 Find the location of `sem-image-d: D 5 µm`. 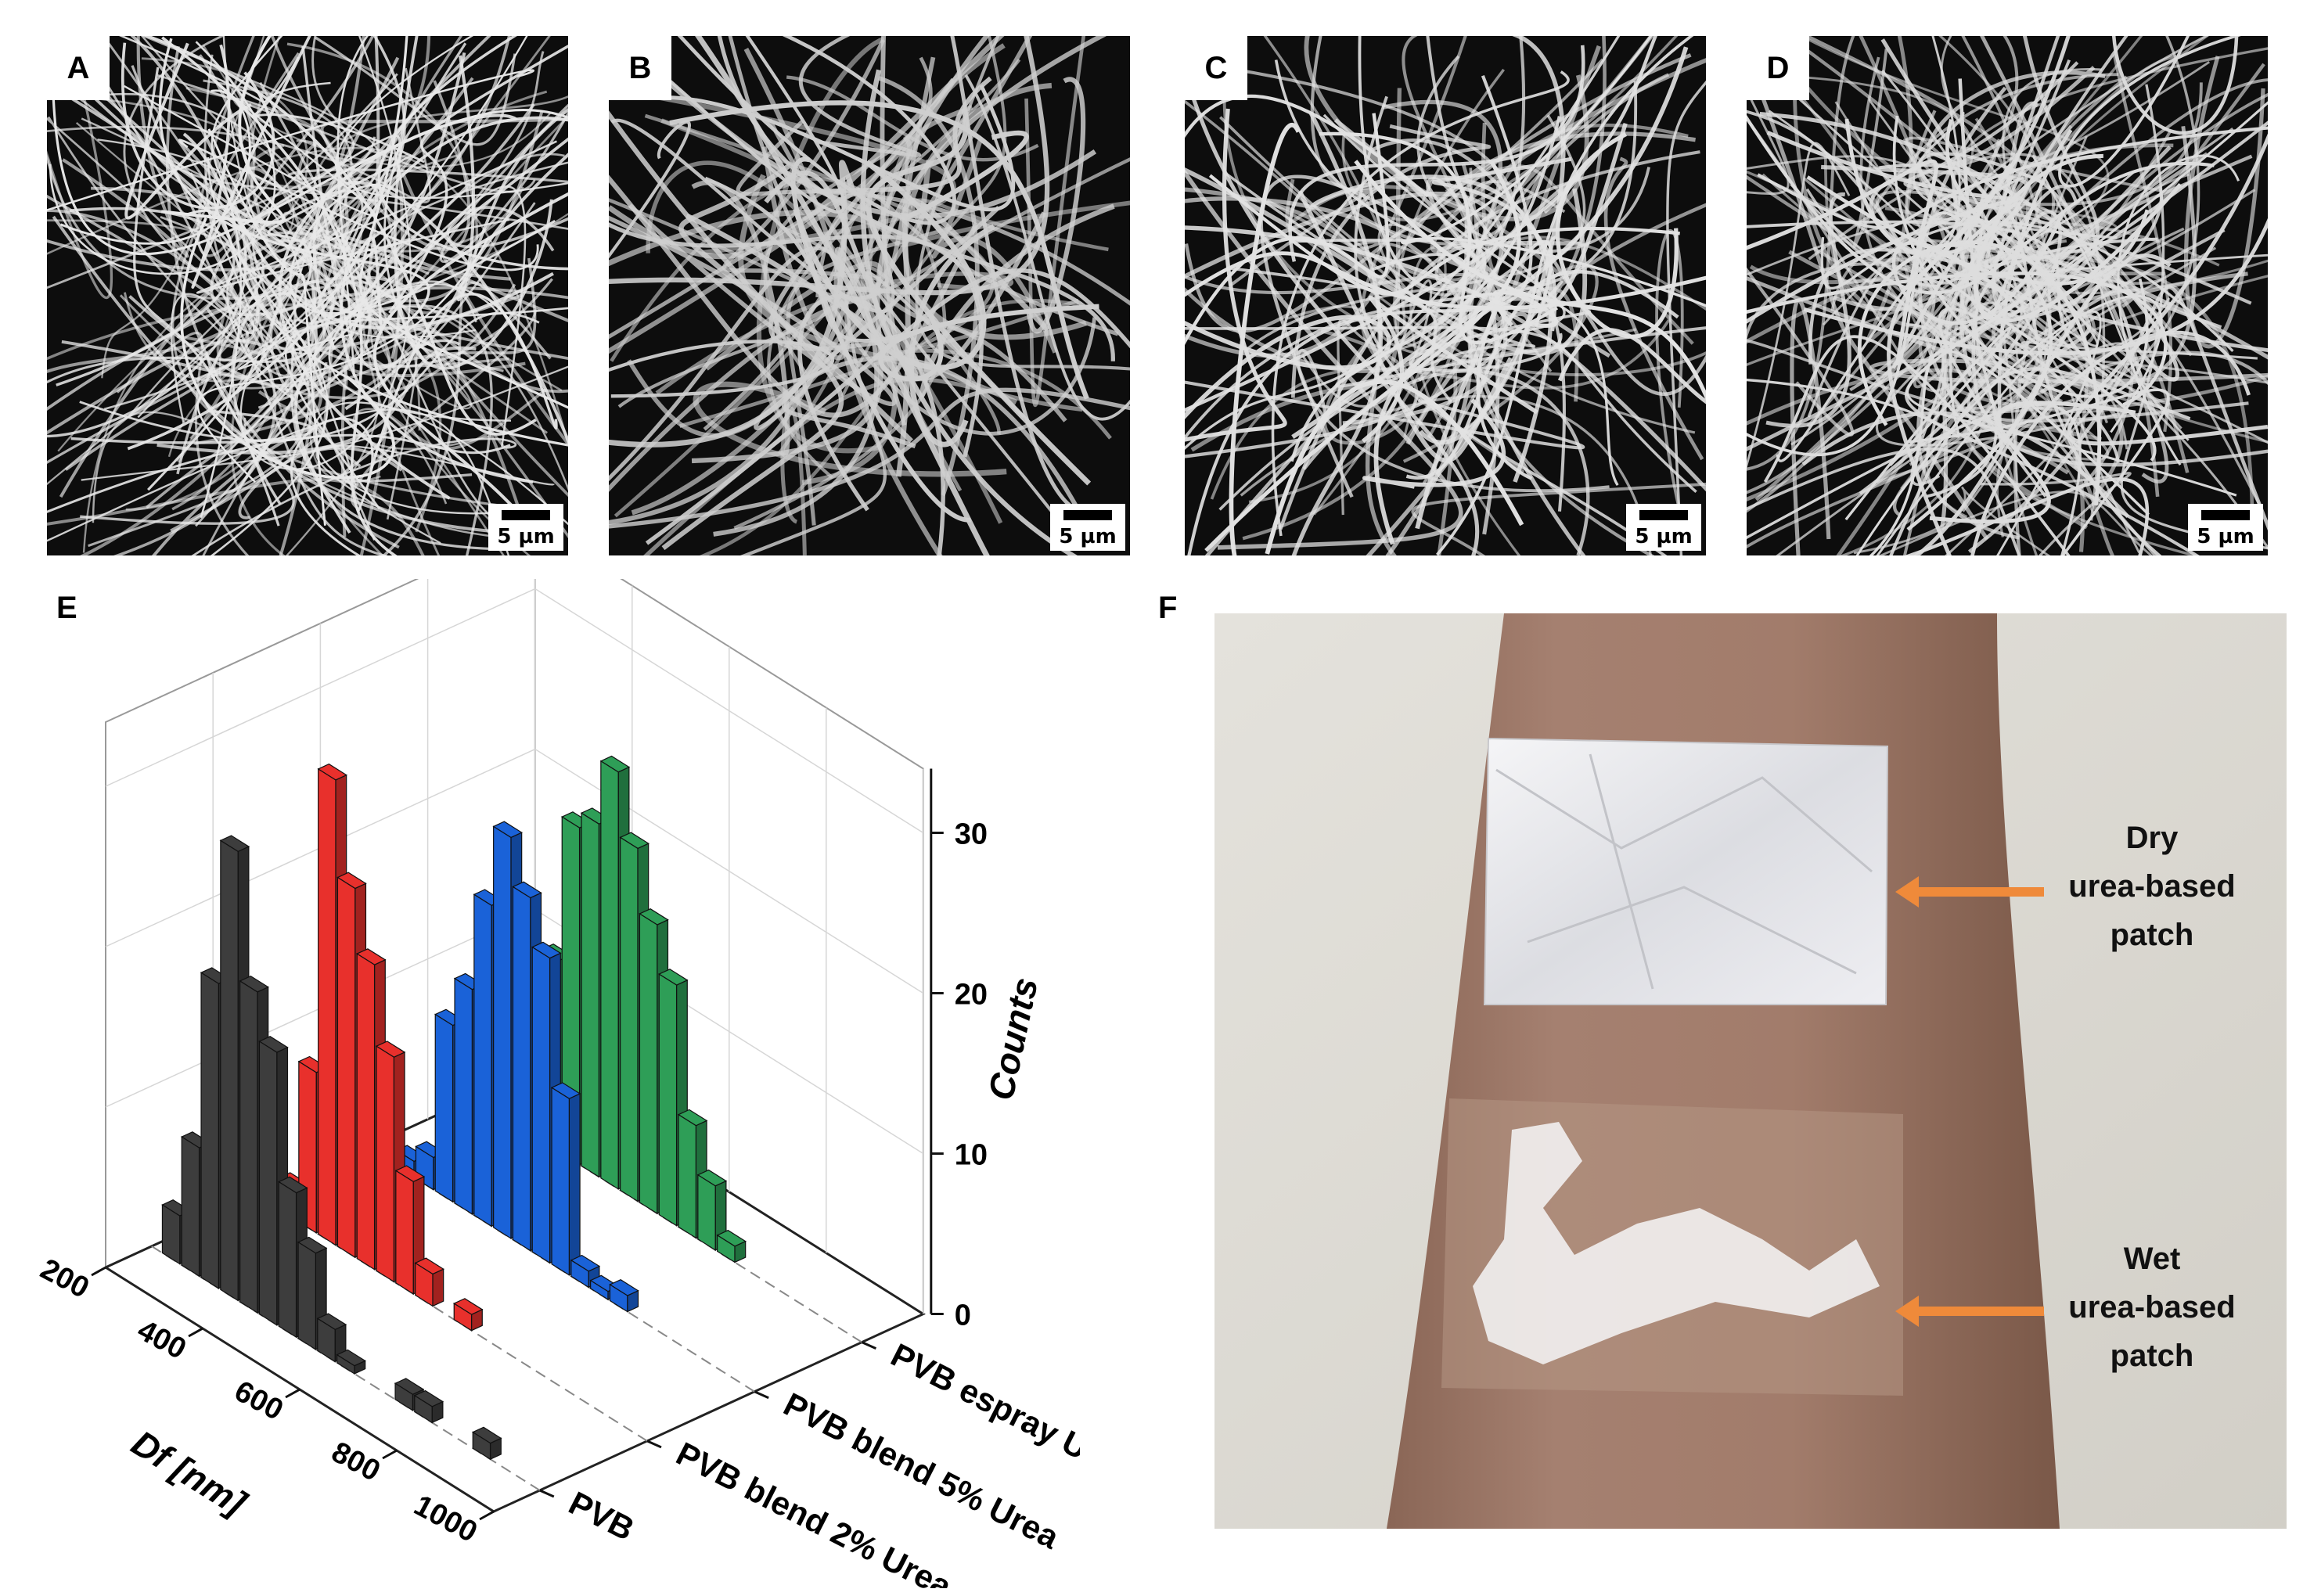

sem-image-d: D 5 µm is located at coordinates (2007, 295).